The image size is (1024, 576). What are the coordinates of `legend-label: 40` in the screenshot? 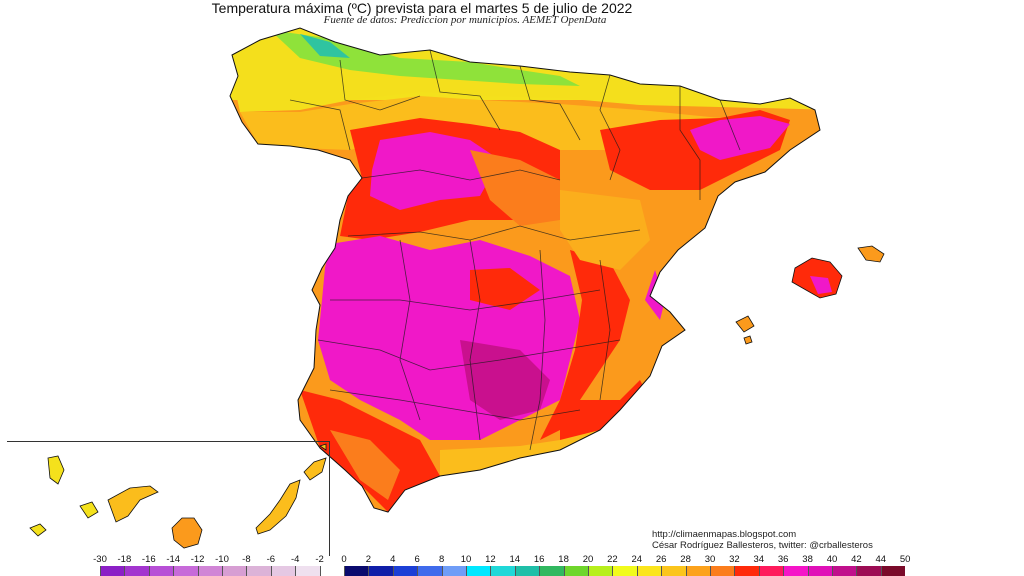 It's located at (832, 559).